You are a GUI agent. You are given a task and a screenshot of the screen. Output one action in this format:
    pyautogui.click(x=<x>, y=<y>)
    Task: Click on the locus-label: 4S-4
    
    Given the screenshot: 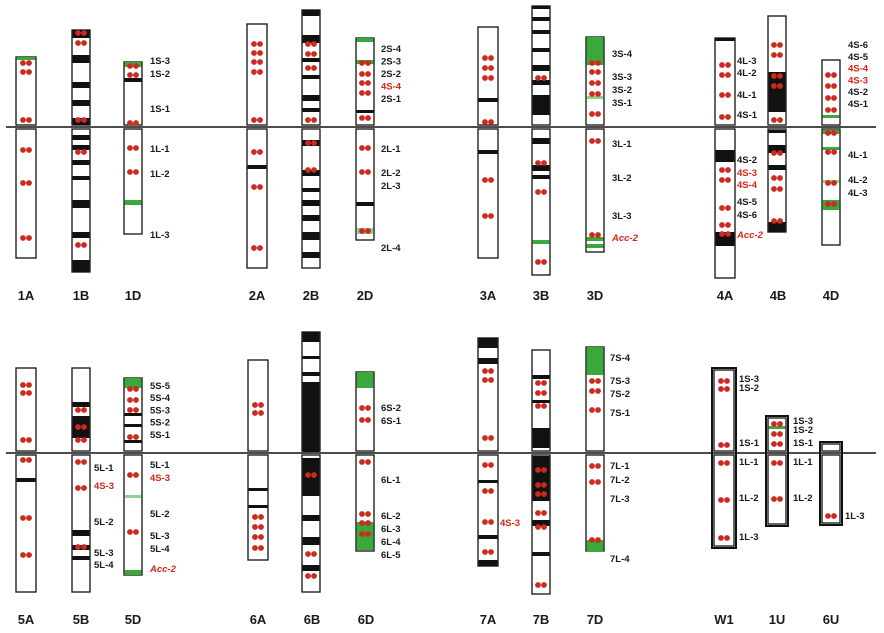 What is the action you would take?
    pyautogui.click(x=391, y=87)
    